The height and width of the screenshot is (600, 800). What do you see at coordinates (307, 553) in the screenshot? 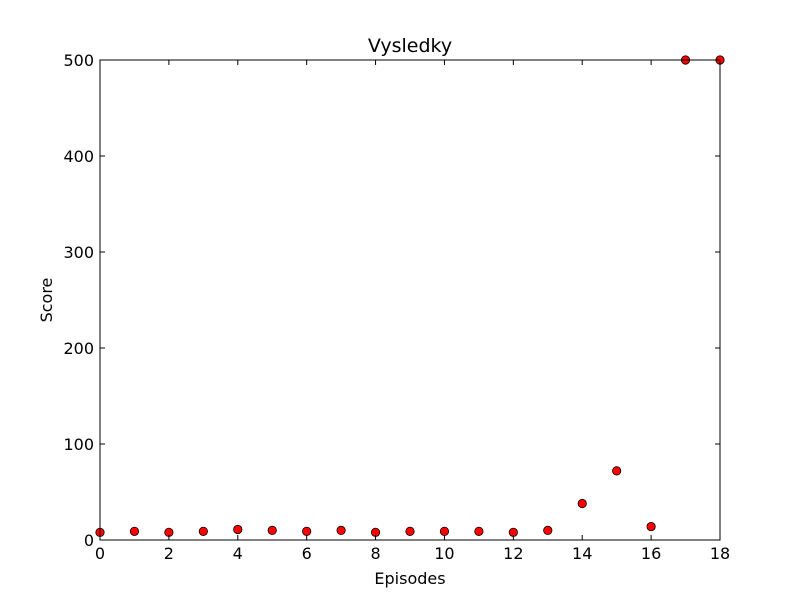
I see `x-tick-label: 6` at bounding box center [307, 553].